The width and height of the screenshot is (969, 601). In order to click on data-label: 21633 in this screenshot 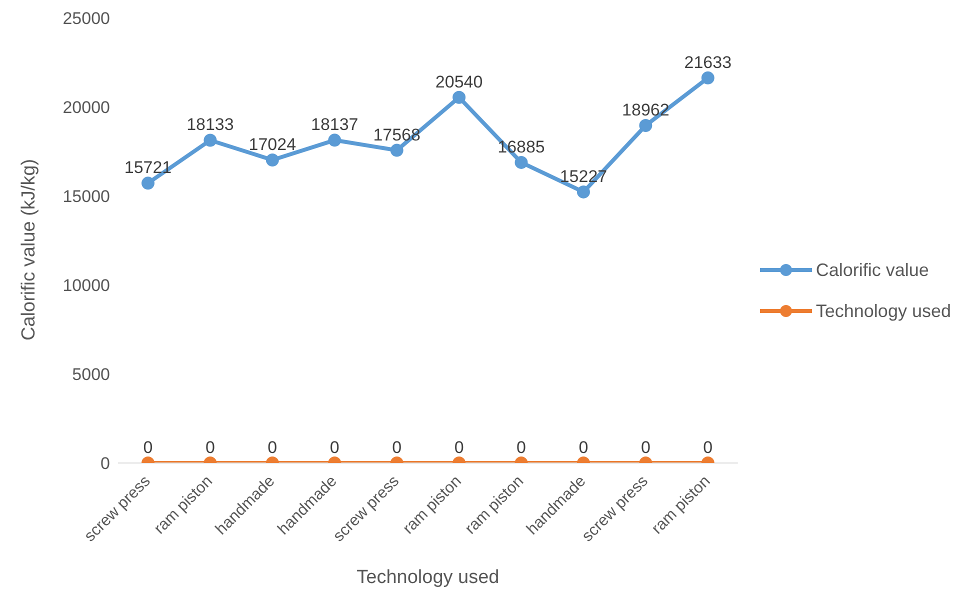, I will do `click(708, 62)`.